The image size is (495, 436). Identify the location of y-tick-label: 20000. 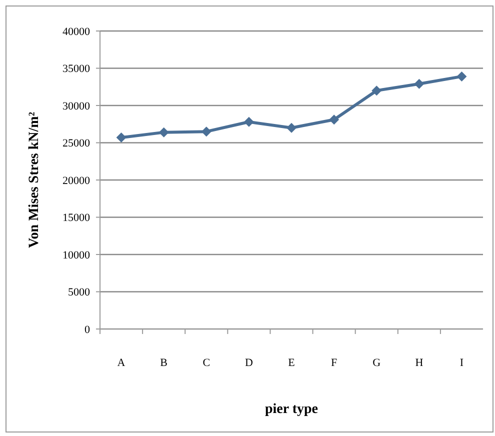
(76, 180).